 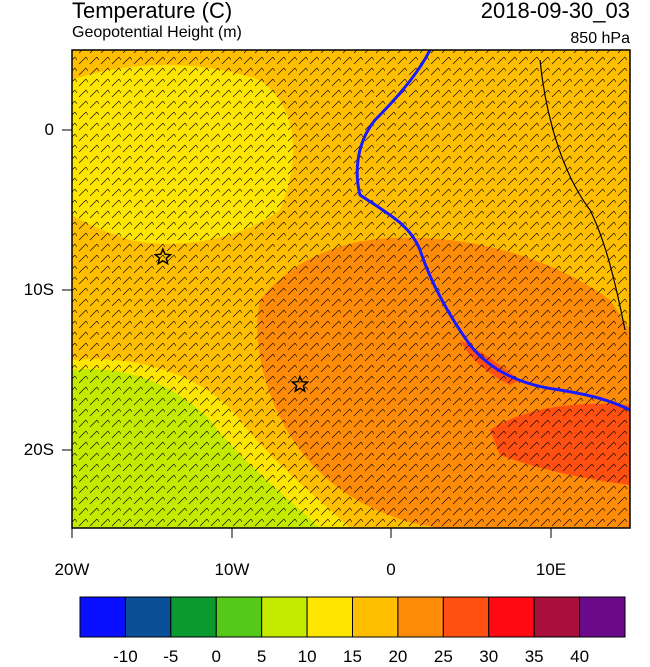 I want to click on plot-subtitle: Geopotential Height (m), so click(x=157, y=32).